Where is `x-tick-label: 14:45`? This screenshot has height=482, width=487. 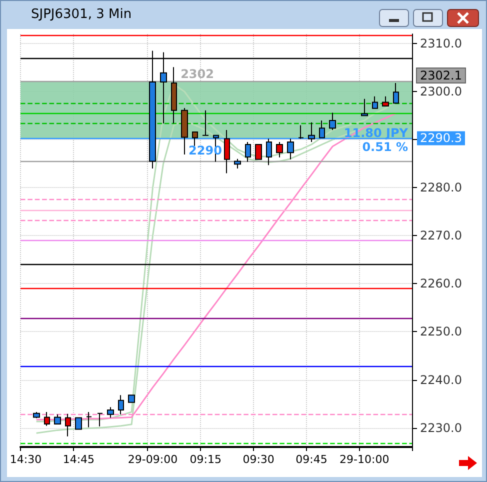 x-tick-label: 14:45 is located at coordinates (78, 459).